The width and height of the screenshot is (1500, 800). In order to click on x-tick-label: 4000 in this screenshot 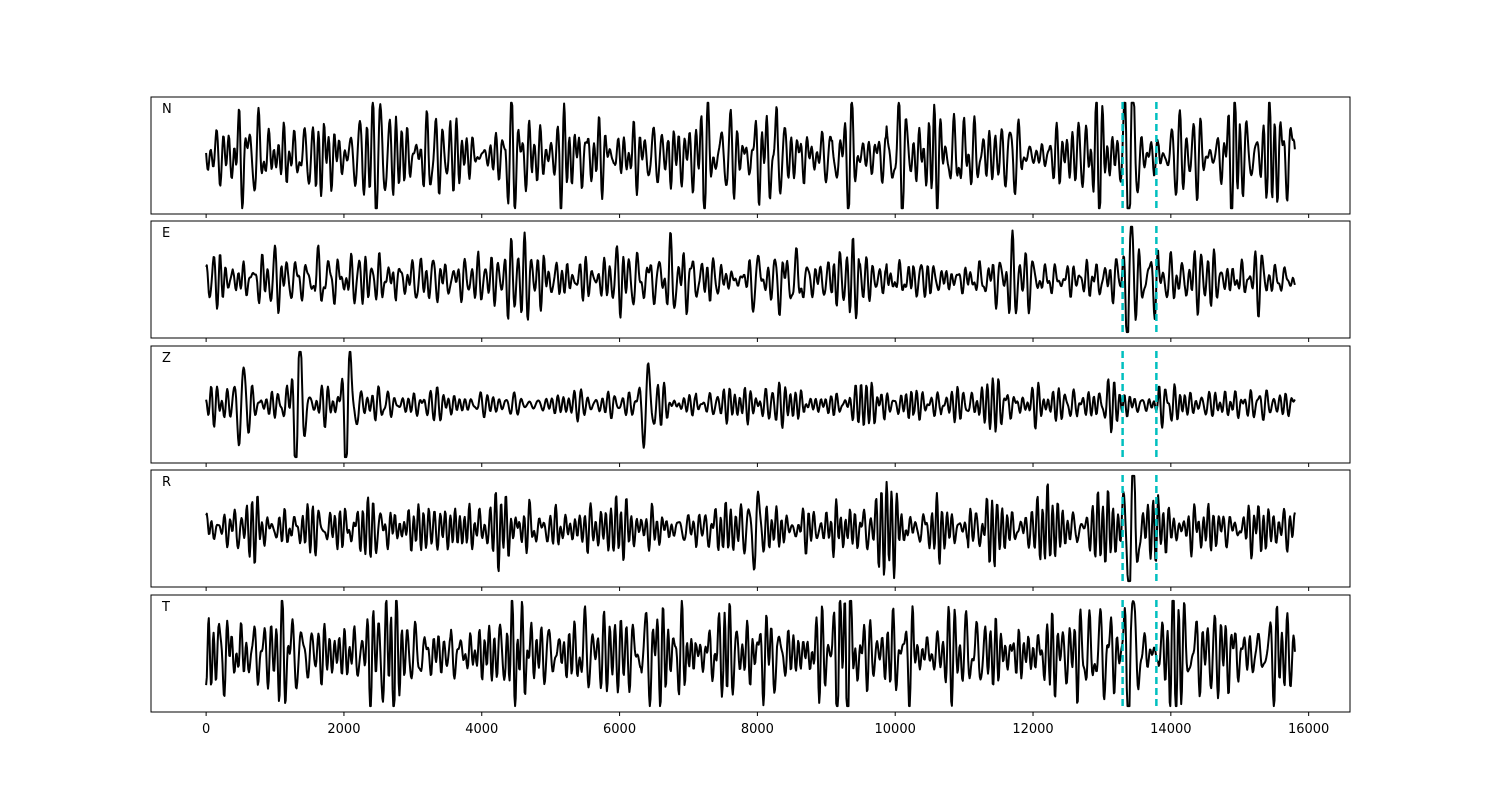, I will do `click(481, 729)`.